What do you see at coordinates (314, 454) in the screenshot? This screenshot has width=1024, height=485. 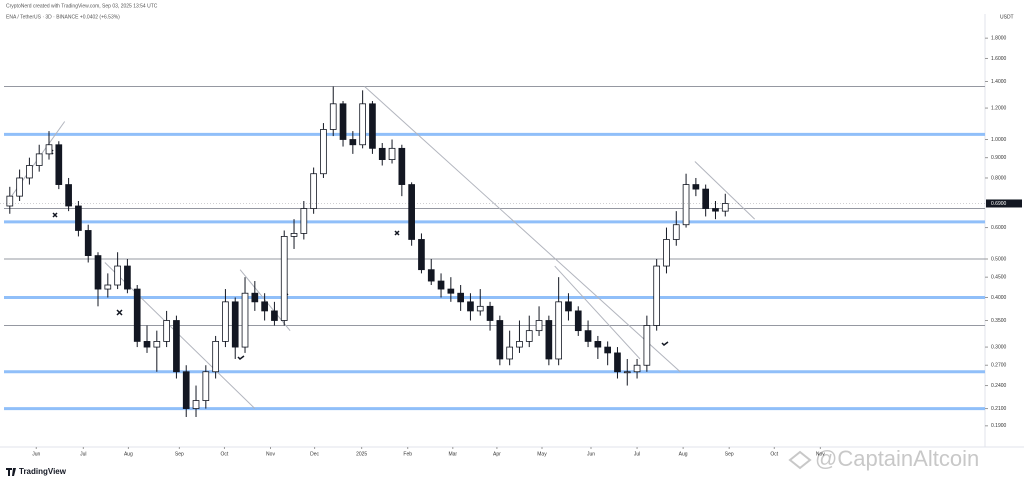 I see `x-tick-label: Dec` at bounding box center [314, 454].